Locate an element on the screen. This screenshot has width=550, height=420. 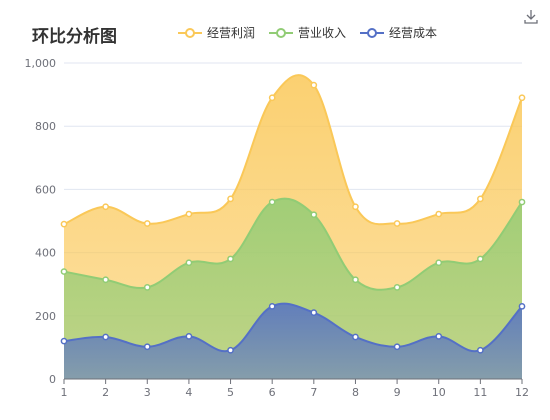
legend-label: 经营成本 is located at coordinates (413, 33).